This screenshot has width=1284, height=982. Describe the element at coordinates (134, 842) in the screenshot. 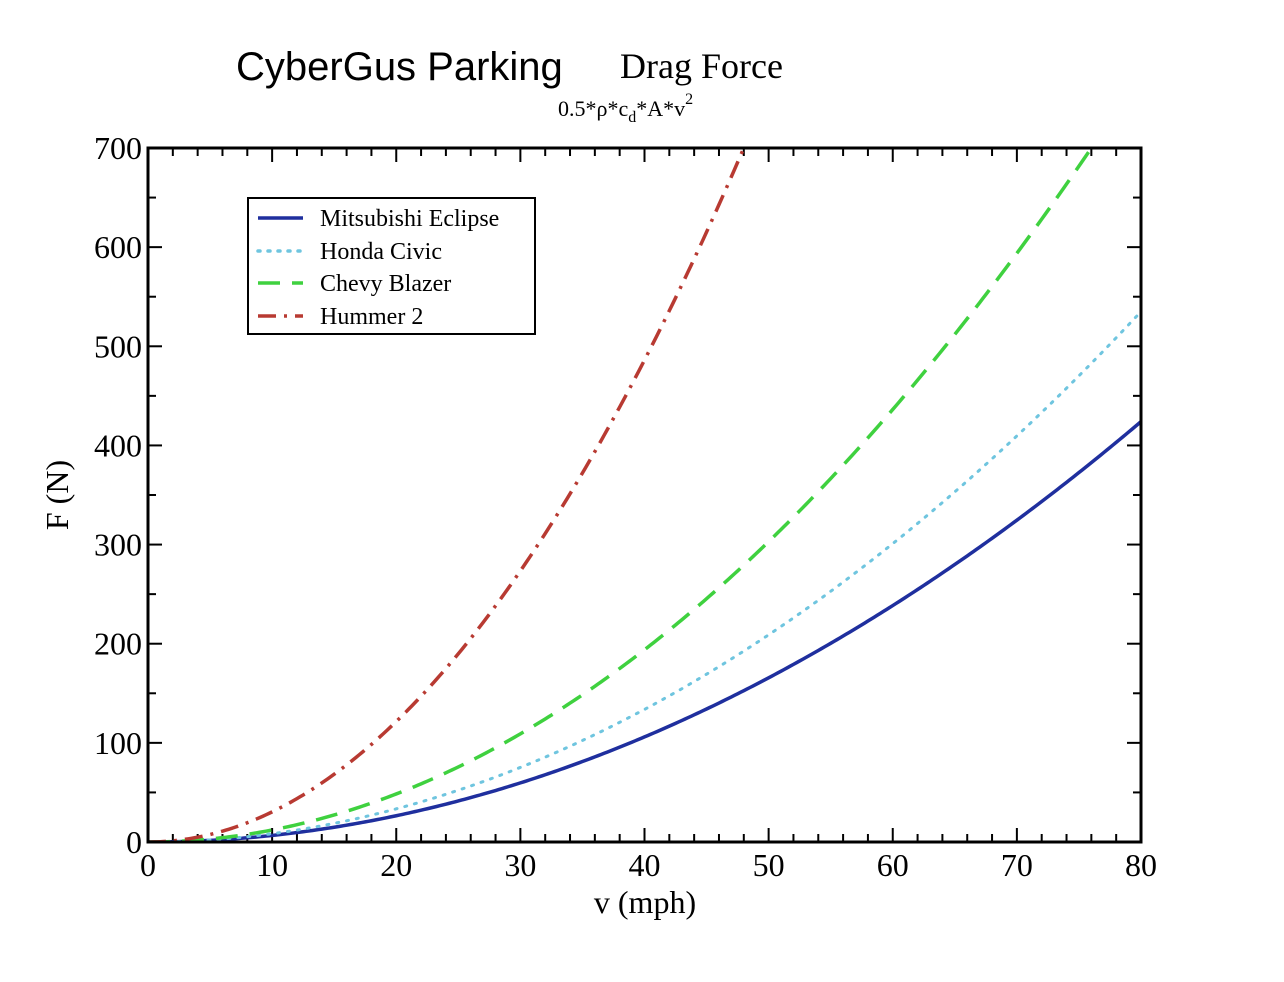

I see `y-tick-label: 0` at that location.